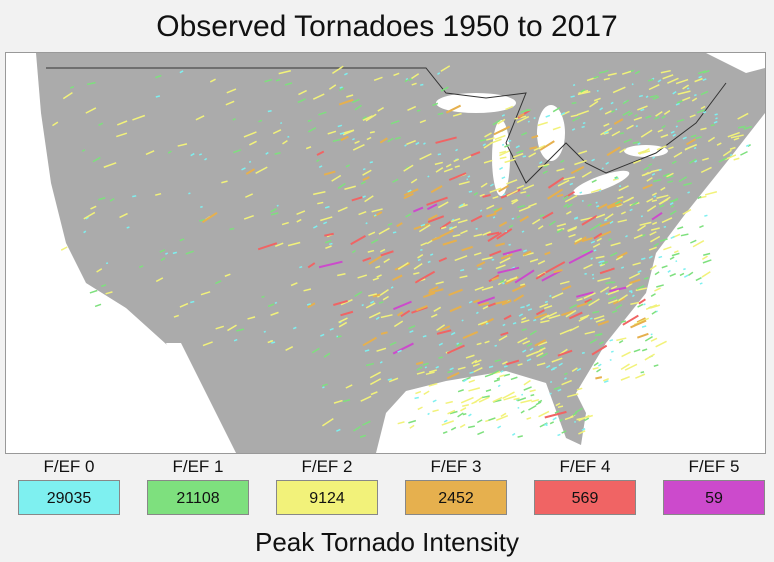 This screenshot has height=562, width=774. Describe the element at coordinates (327, 497) in the screenshot. I see `legend-count-ef2: 9124` at that location.